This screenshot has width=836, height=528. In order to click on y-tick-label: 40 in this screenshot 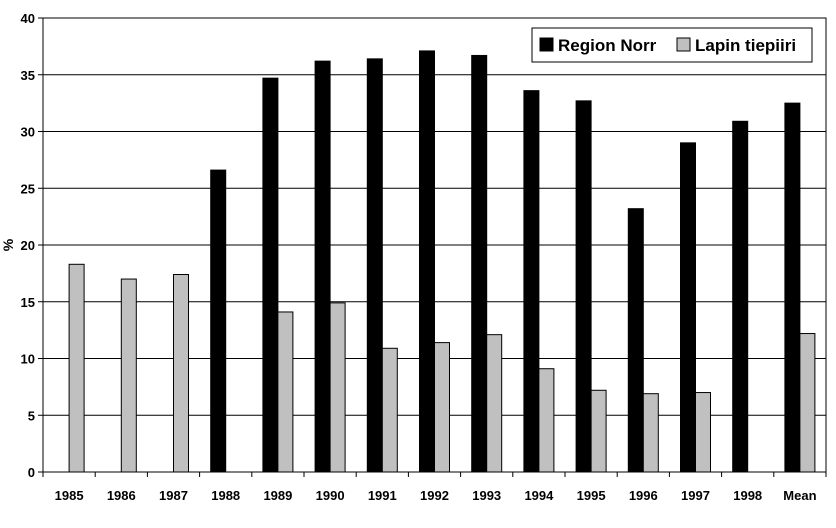, I will do `click(28, 18)`.